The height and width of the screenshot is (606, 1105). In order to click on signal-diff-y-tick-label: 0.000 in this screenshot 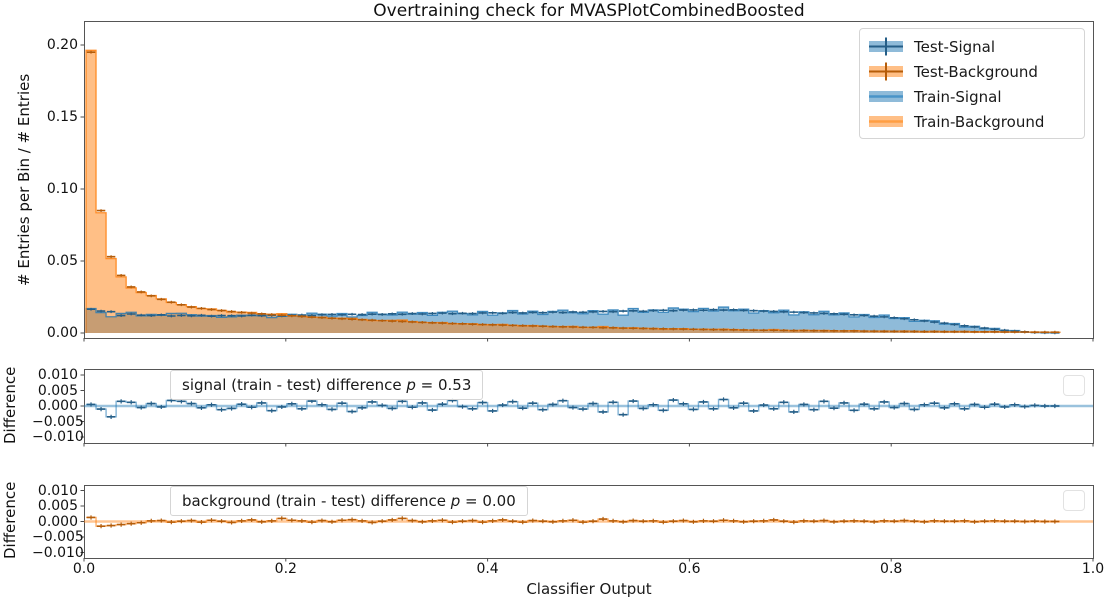, I will do `click(57, 406)`.